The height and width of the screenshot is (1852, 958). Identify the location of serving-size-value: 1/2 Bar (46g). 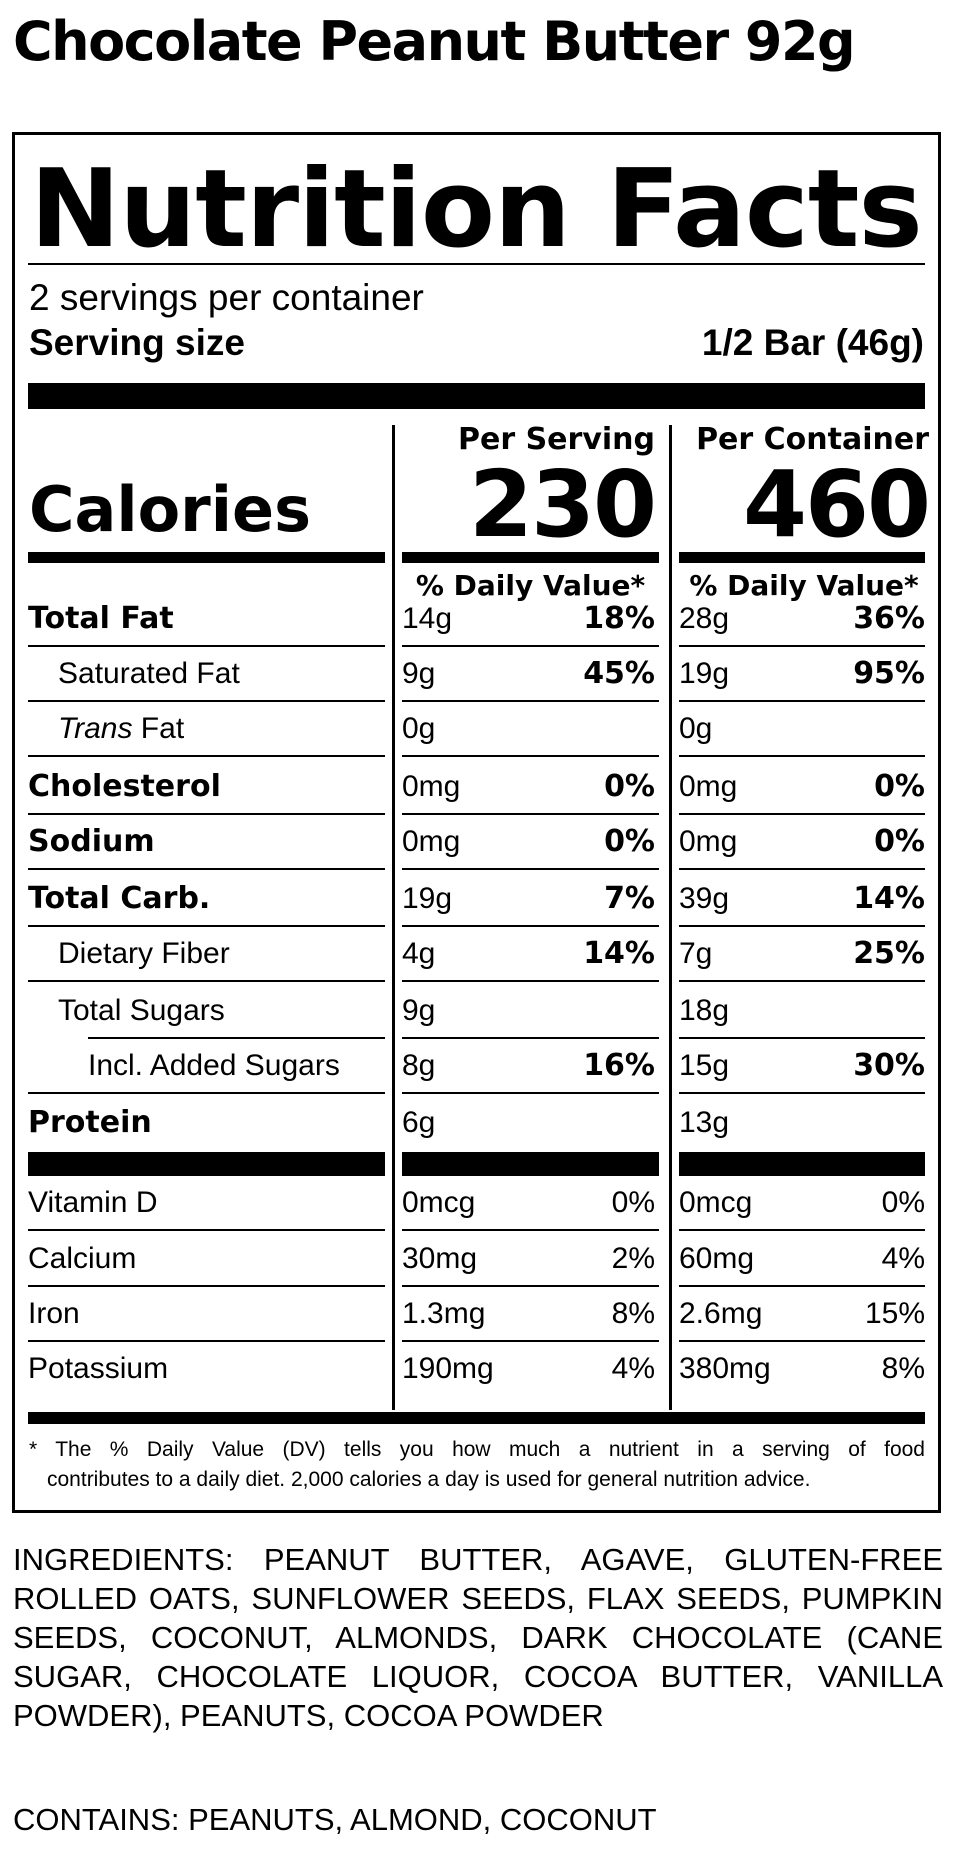
(812, 342).